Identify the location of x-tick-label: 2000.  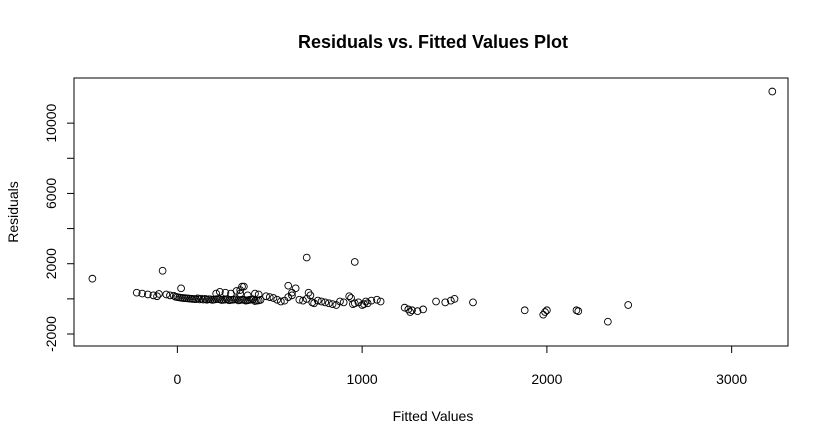
(546, 379).